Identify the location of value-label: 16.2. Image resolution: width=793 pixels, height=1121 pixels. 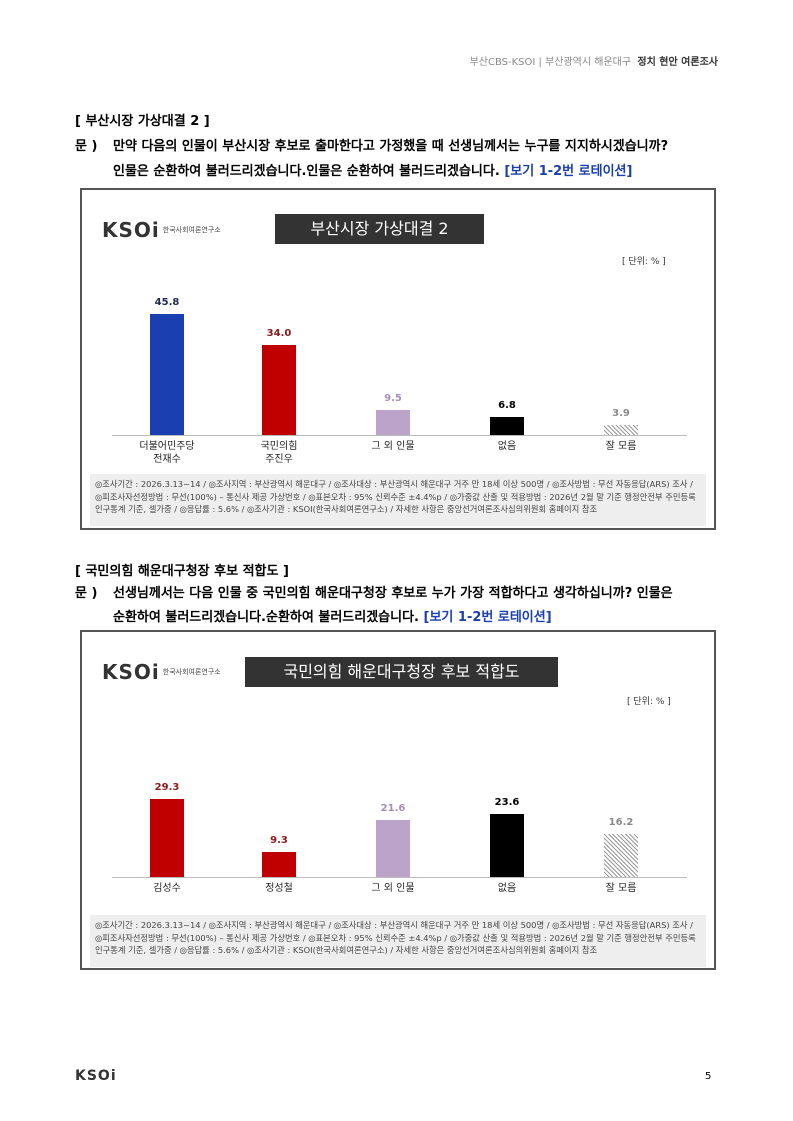
(621, 823).